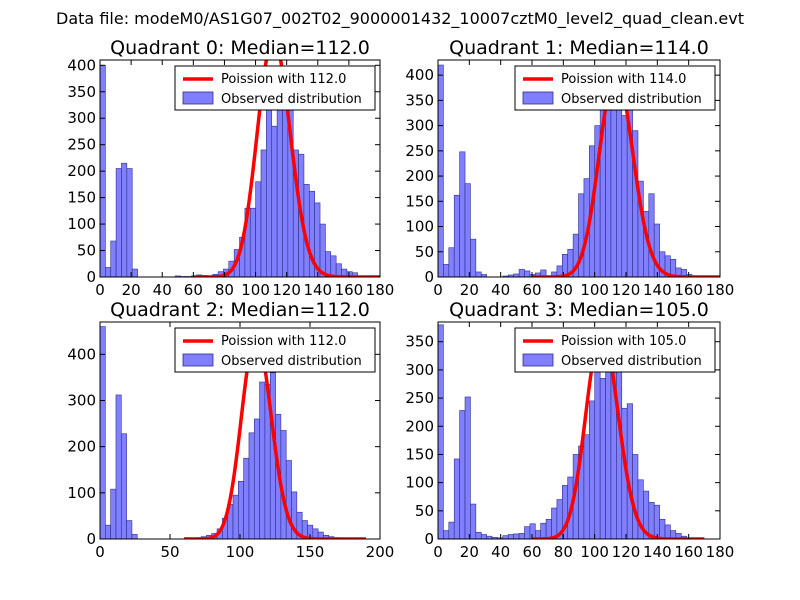  I want to click on x-tick-label: 80, so click(563, 290).